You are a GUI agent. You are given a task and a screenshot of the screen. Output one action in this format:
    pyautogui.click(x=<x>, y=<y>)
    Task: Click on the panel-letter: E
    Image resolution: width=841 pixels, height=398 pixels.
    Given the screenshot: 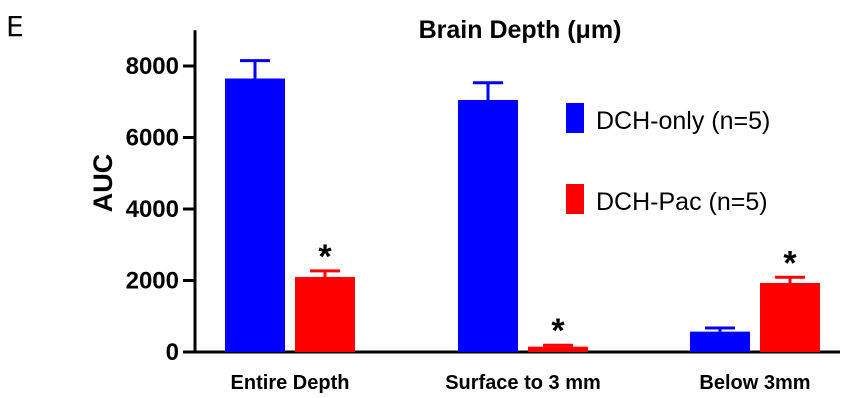 What is the action you would take?
    pyautogui.click(x=15, y=26)
    